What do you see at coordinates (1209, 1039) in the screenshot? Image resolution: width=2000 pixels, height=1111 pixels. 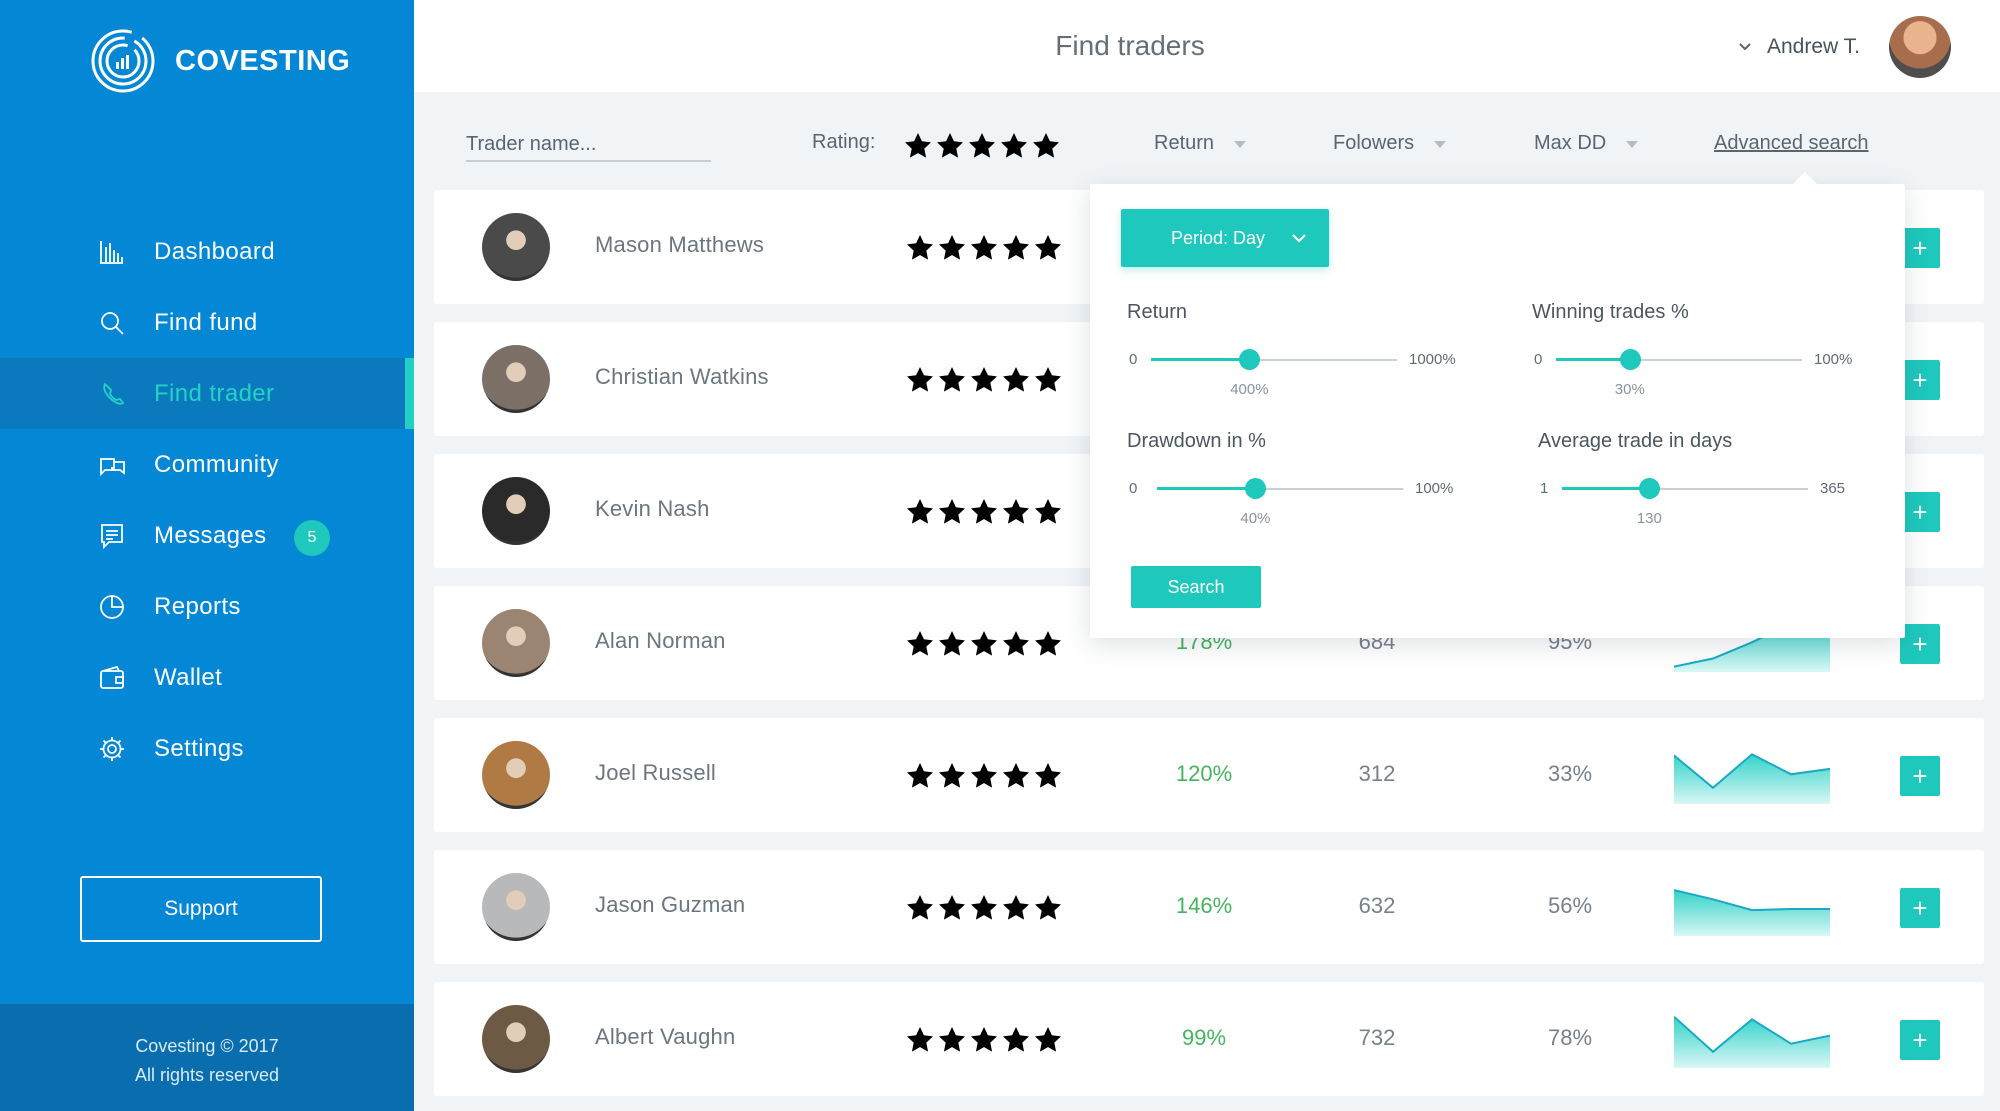 I see `trader-row: Albert Vaughn 99% 732 78% +` at bounding box center [1209, 1039].